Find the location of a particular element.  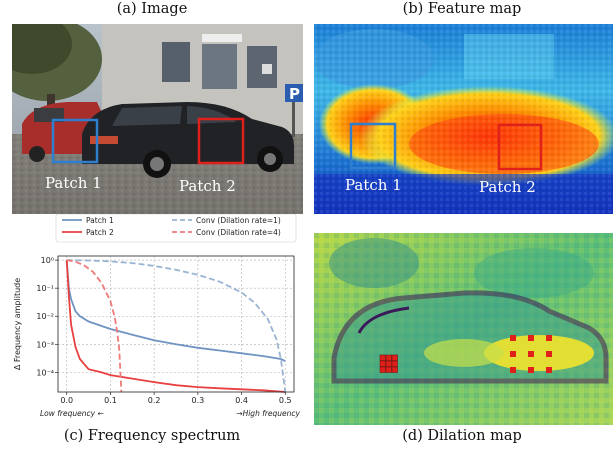

patch2-label-feature: Patch 2 is located at coordinates (507, 187).